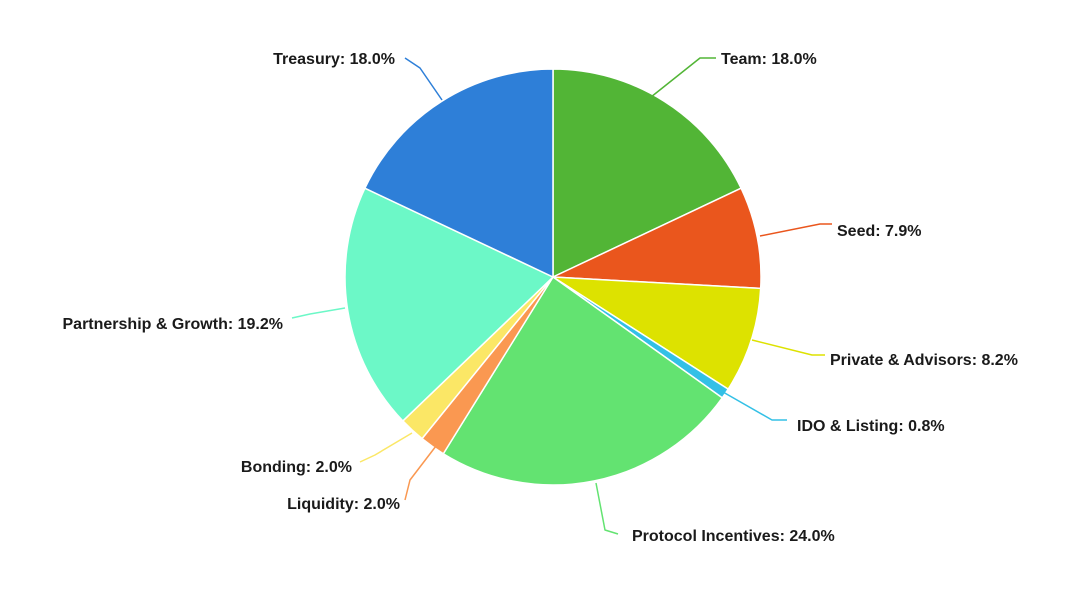 This screenshot has height=609, width=1073. I want to click on pie-slice-protocol-incentives, so click(583, 381).